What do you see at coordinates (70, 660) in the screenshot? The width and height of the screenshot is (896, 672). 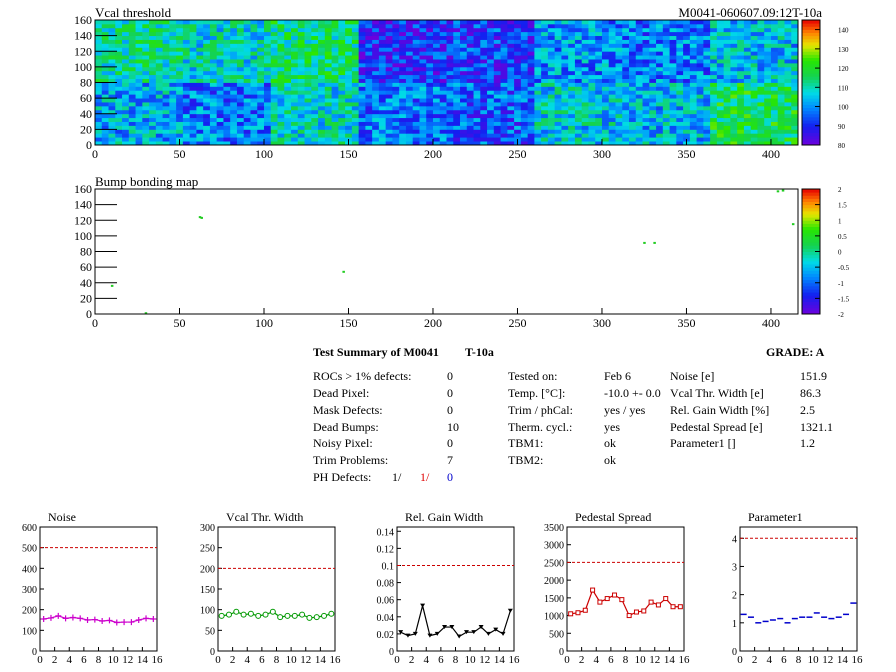 I see `mini-x-tick-label: 4` at bounding box center [70, 660].